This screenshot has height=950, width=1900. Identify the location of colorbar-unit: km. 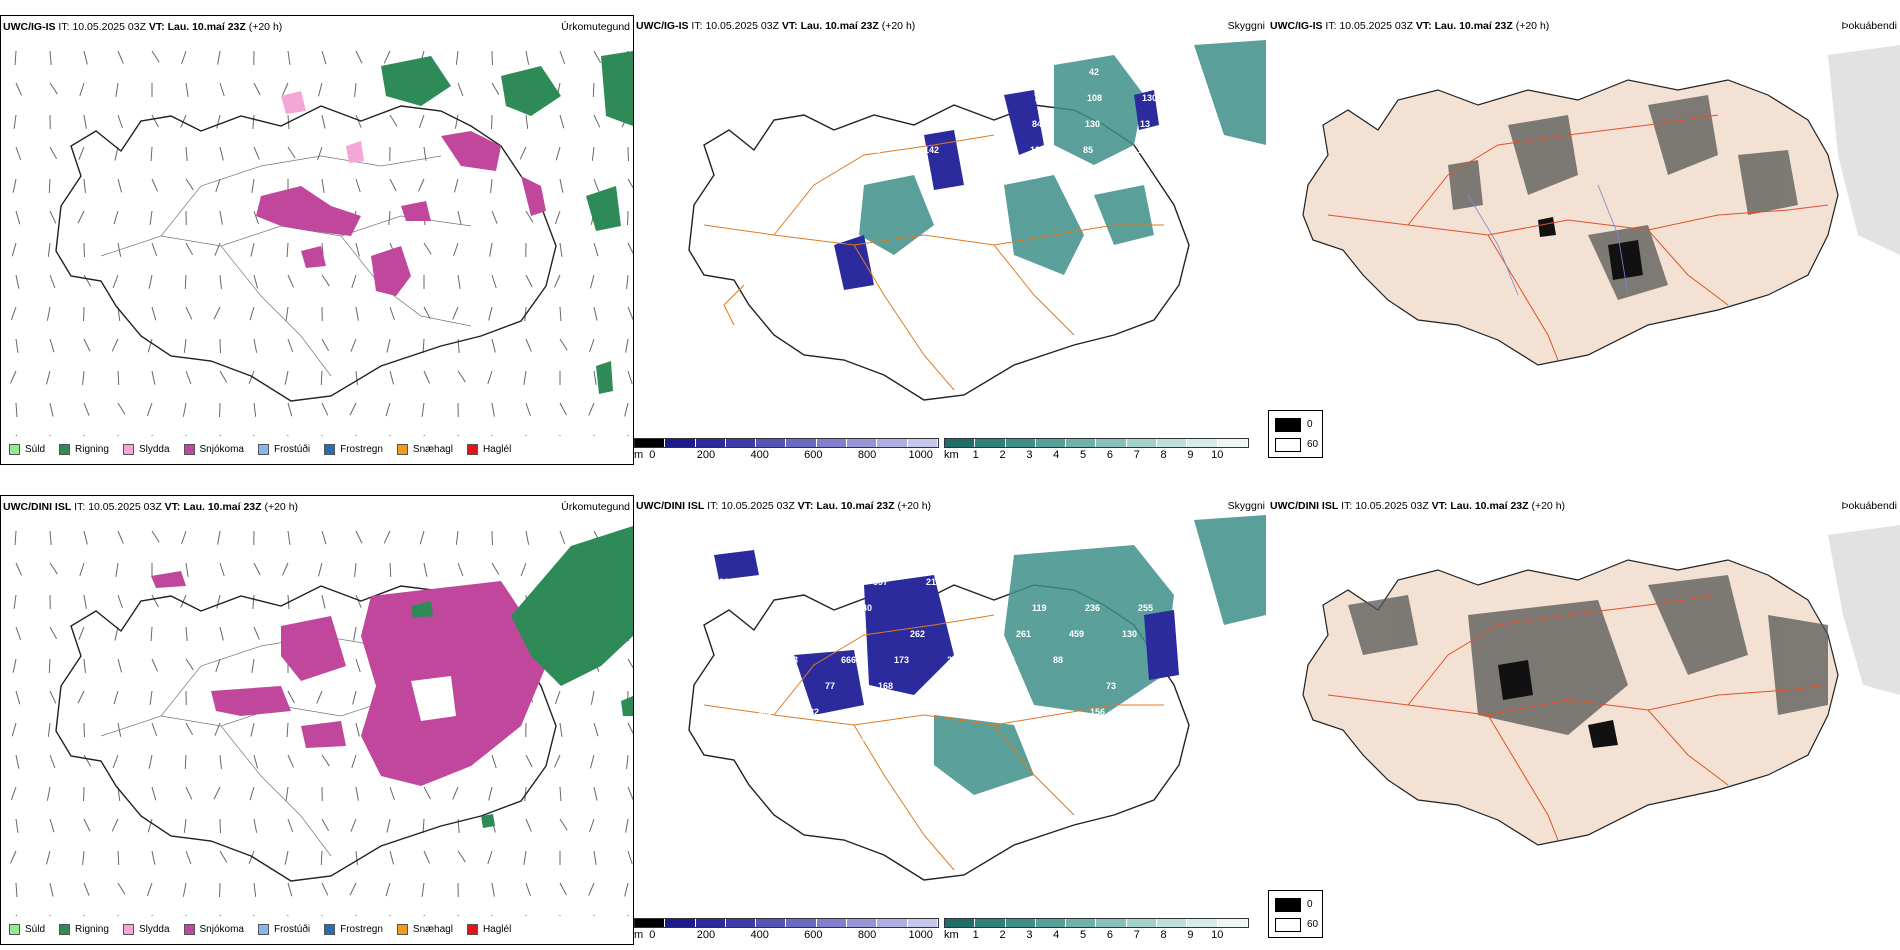
(951, 455).